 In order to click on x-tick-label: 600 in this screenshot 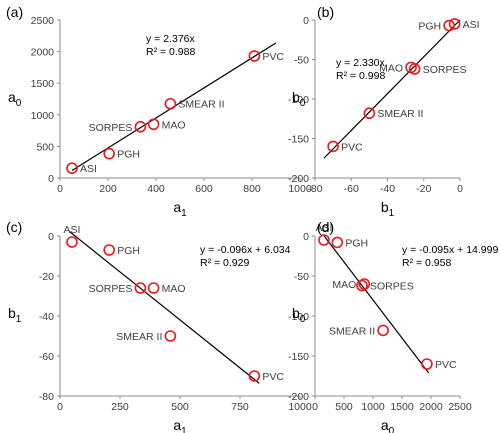, I will do `click(204, 189)`.